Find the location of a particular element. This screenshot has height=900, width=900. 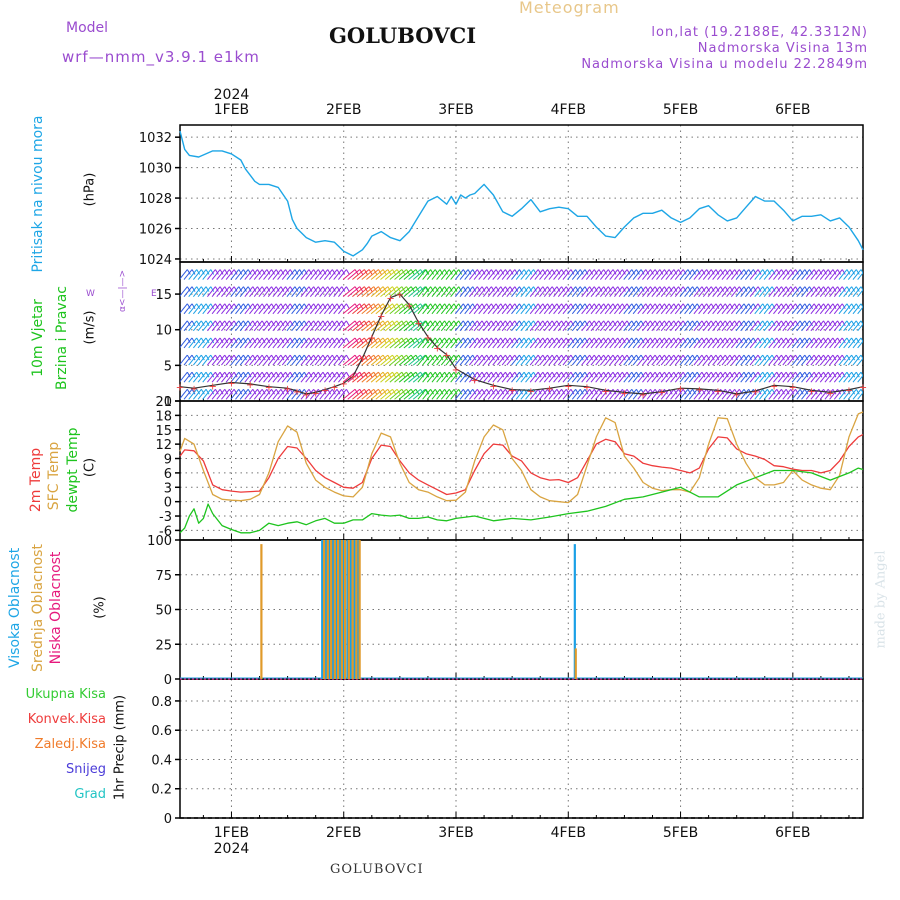

wind-speed-line is located at coordinates (521, 344).